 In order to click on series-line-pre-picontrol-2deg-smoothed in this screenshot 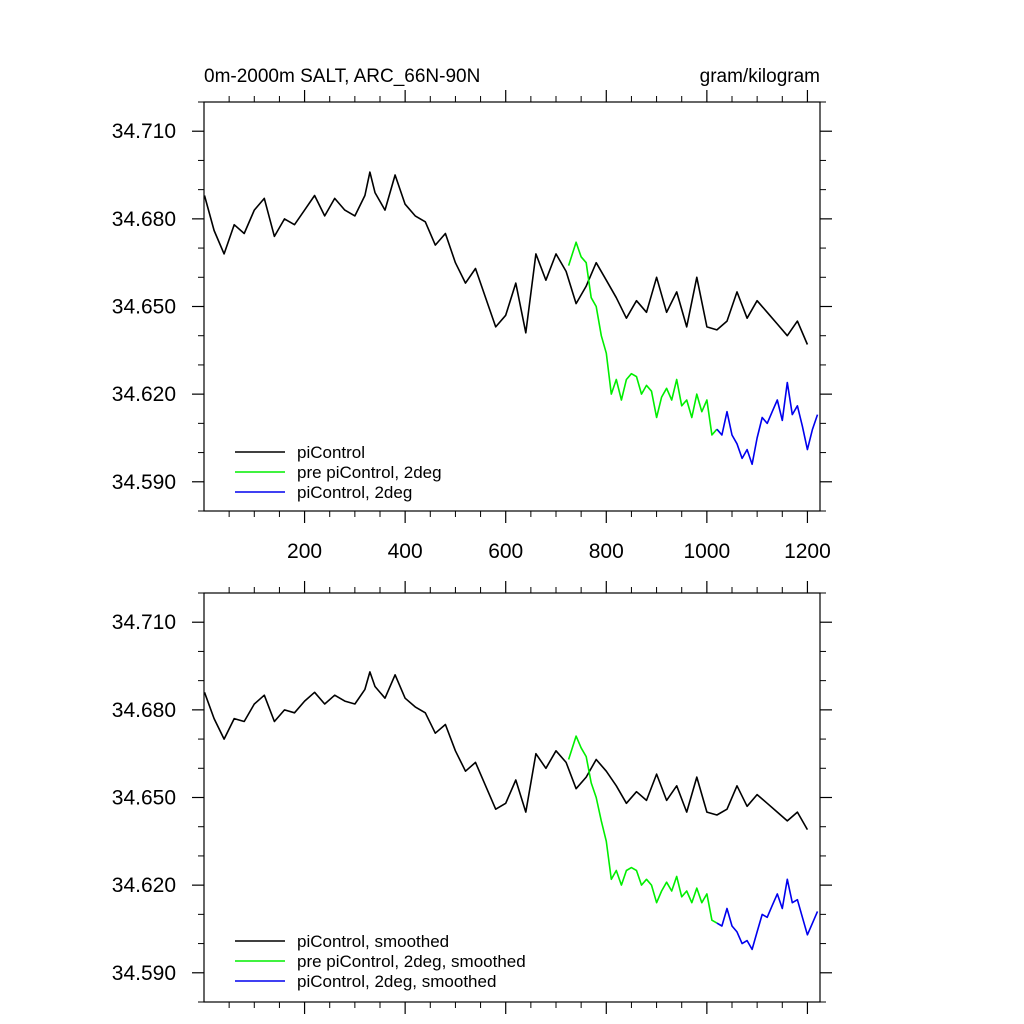, I will do `click(642, 829)`.